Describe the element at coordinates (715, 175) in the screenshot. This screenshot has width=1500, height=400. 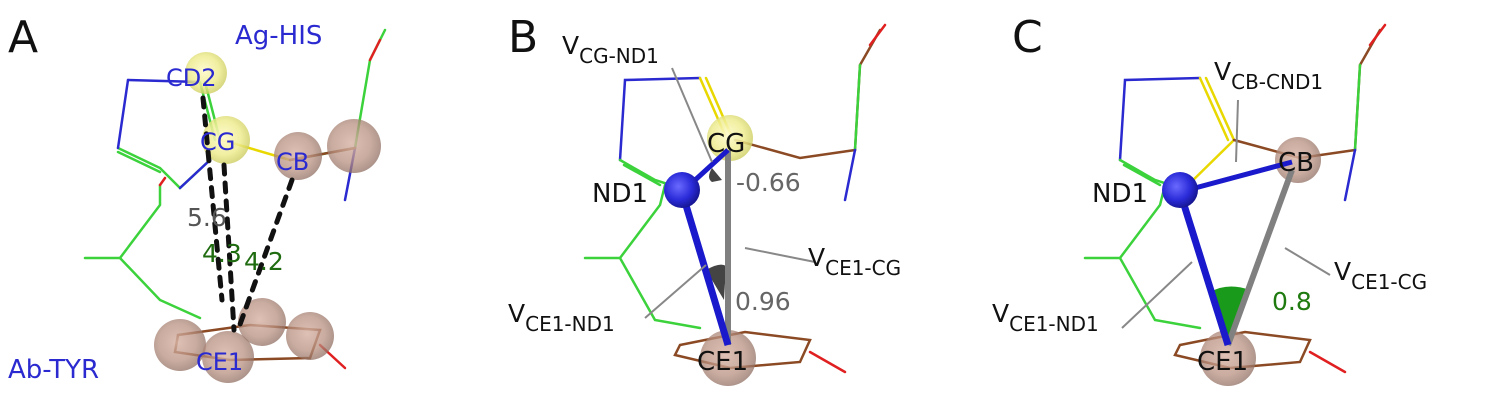
I see `angle-marker-top` at that location.